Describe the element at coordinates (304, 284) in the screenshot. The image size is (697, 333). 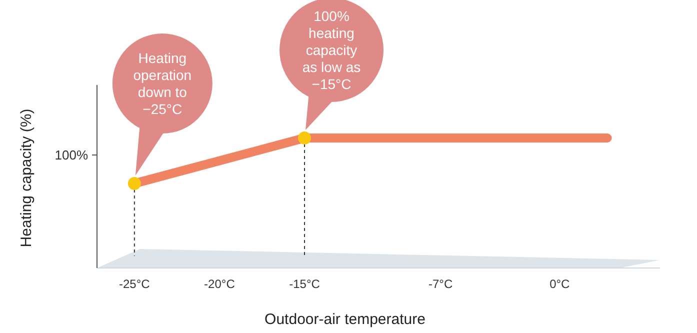
I see `x-tick-label: -15°C` at that location.